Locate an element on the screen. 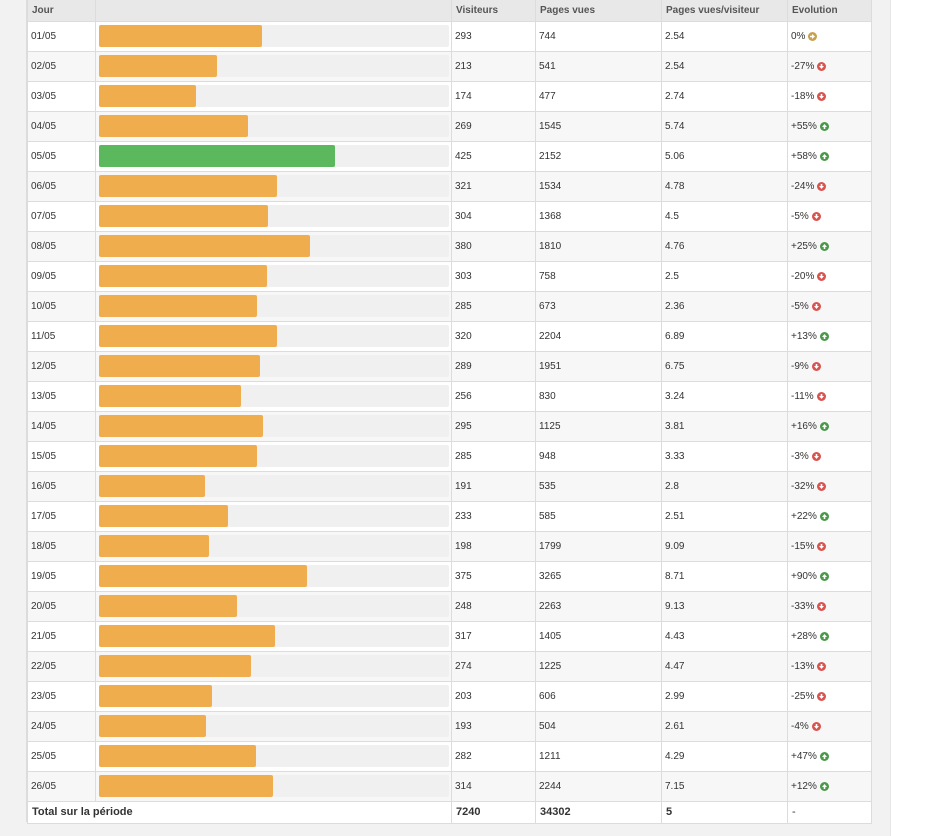 The height and width of the screenshot is (836, 927). row-visitors: 256 is located at coordinates (493, 396).